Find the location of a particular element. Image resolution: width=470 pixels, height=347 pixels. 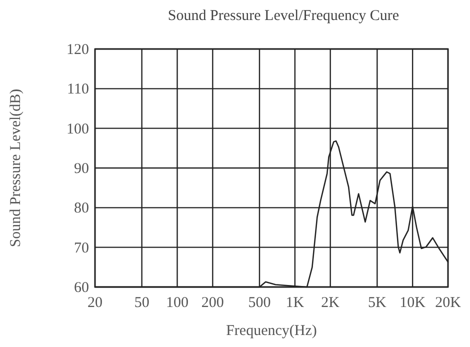

y-tick-label: 90 is located at coordinates (81, 169).